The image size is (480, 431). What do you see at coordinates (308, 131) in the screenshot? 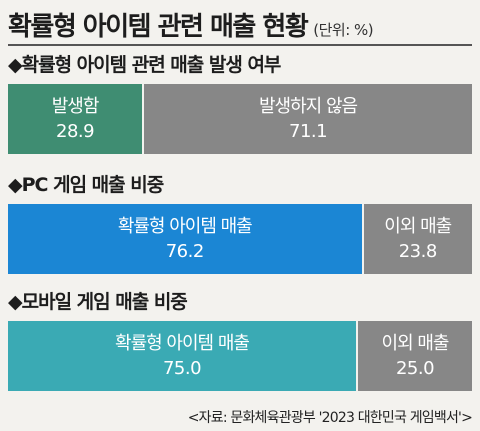
I see `segment-value: 71.1` at bounding box center [308, 131].